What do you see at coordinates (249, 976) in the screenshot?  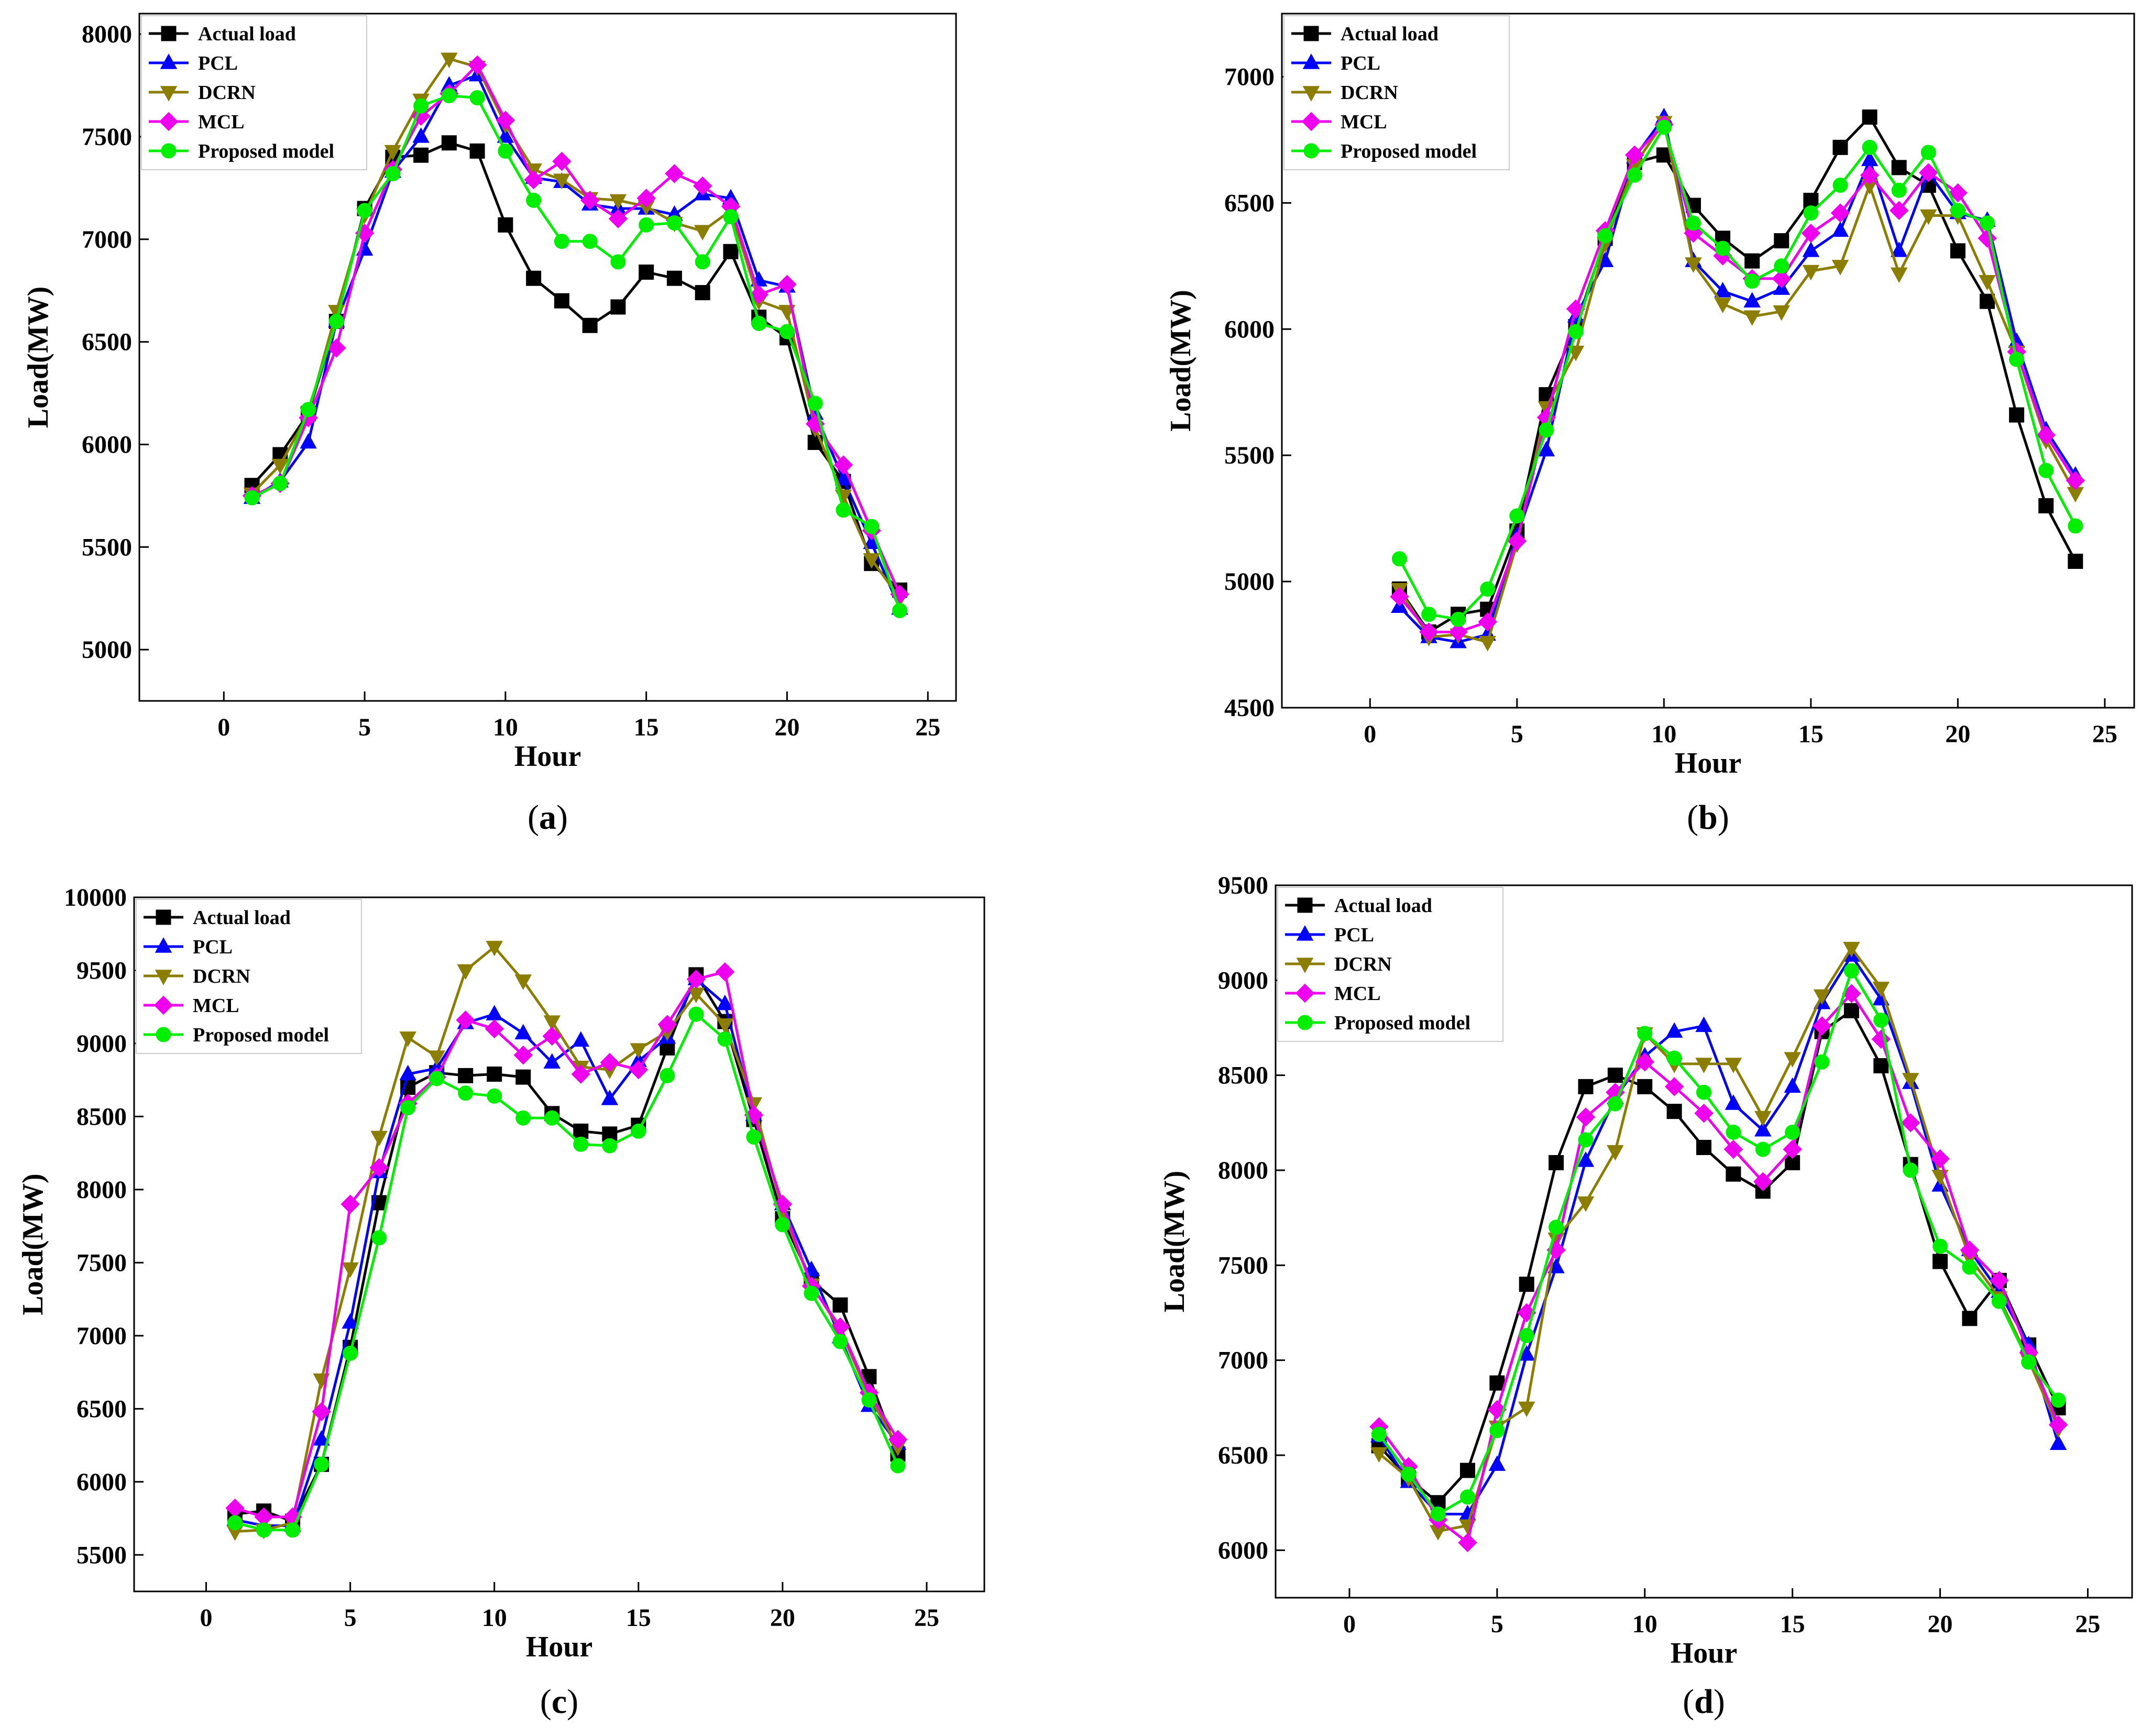 I see `legend: Actual load PCL DCRN MCL Proposed model` at bounding box center [249, 976].